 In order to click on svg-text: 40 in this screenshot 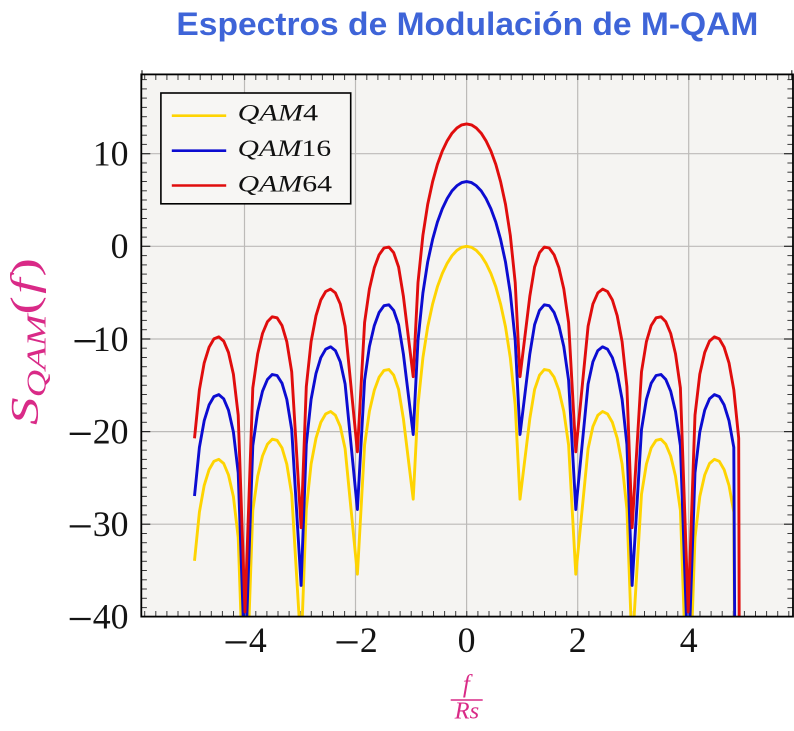, I will do `click(111, 617)`.